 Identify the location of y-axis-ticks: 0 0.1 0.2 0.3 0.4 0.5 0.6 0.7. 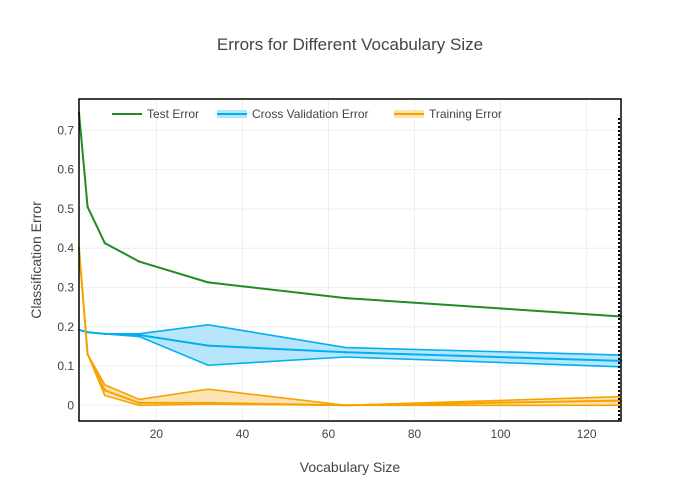
(65, 267).